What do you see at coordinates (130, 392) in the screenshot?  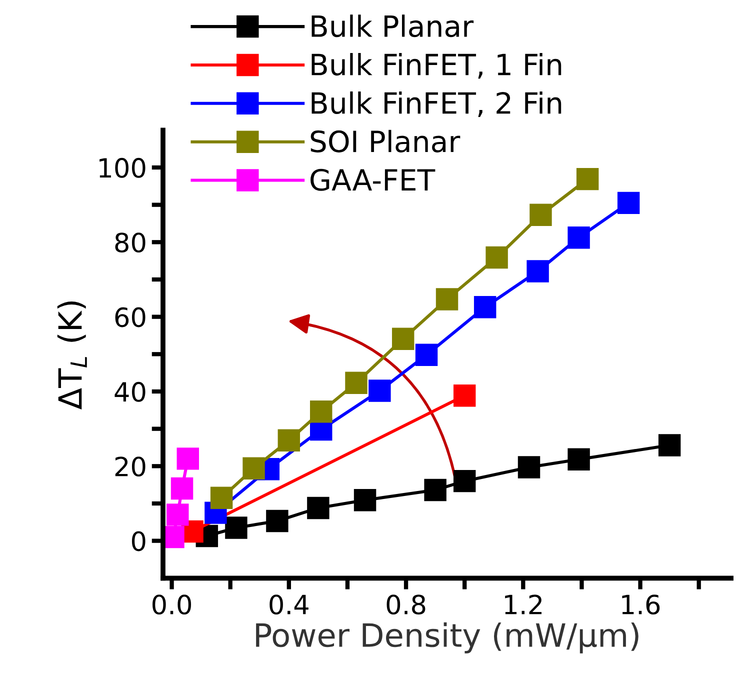 I see `y-tick-label: 40` at bounding box center [130, 392].